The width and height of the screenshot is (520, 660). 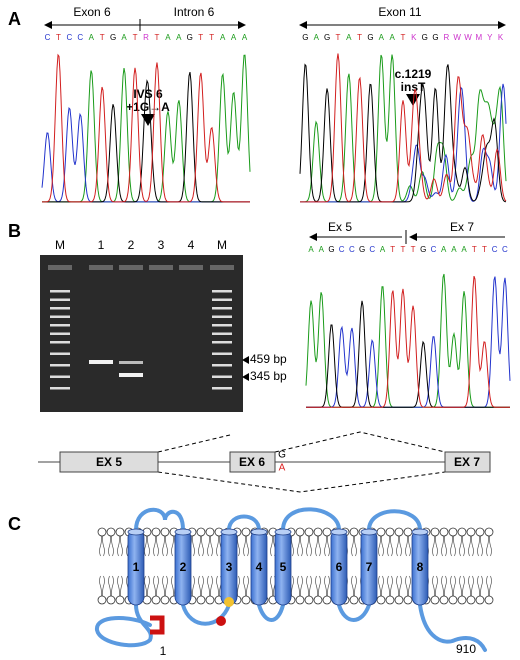 I want to click on mutant-base: A, so click(x=282, y=468).